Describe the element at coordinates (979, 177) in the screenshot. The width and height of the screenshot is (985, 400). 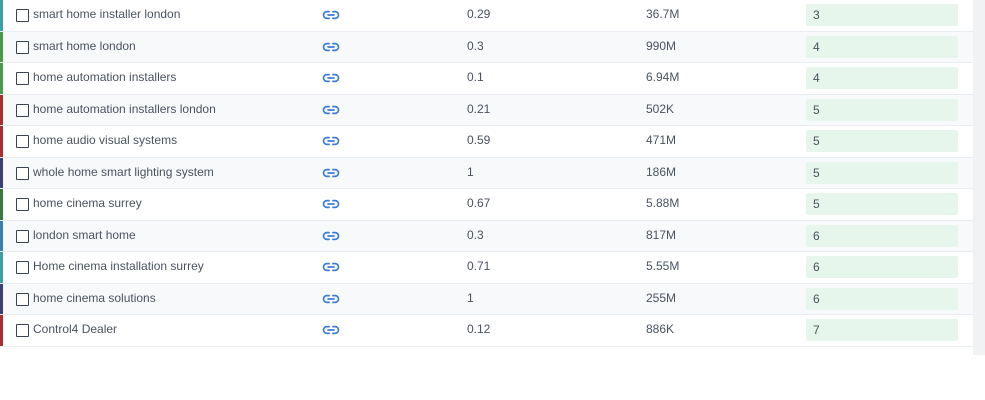
I see `scrollbar-track` at that location.